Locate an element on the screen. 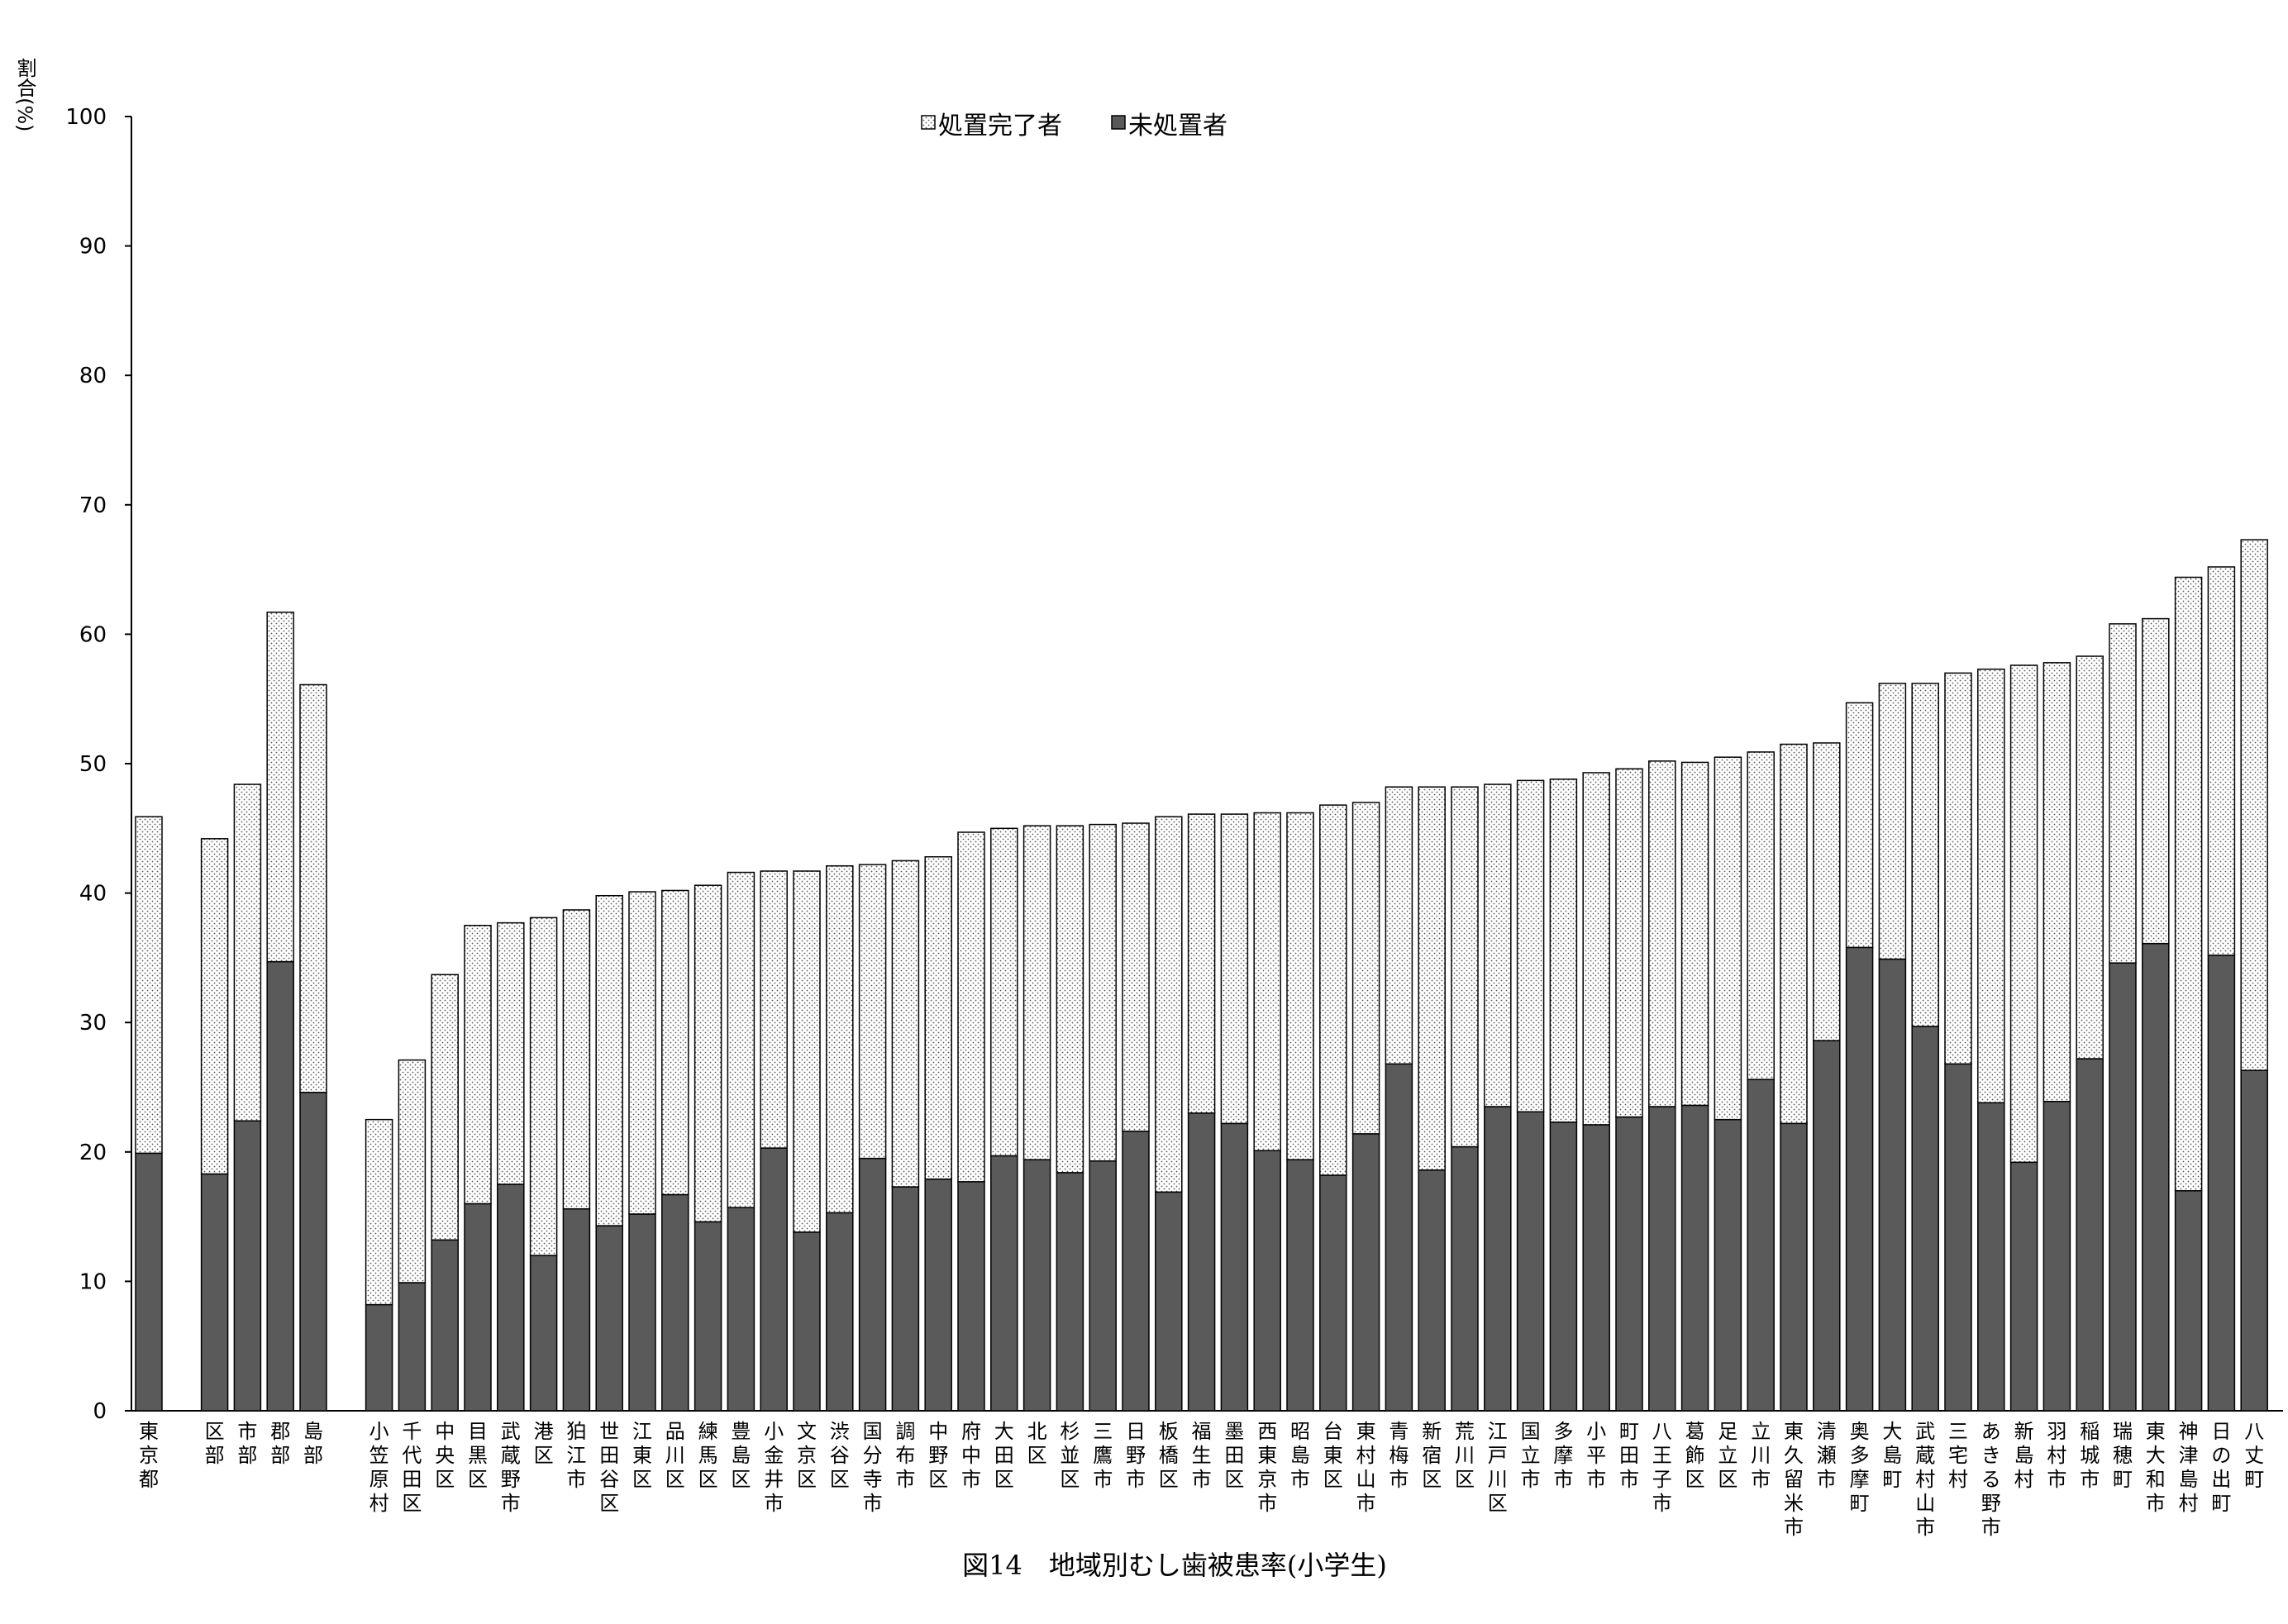  x-tick-label: 日野市 is located at coordinates (1136, 1455).